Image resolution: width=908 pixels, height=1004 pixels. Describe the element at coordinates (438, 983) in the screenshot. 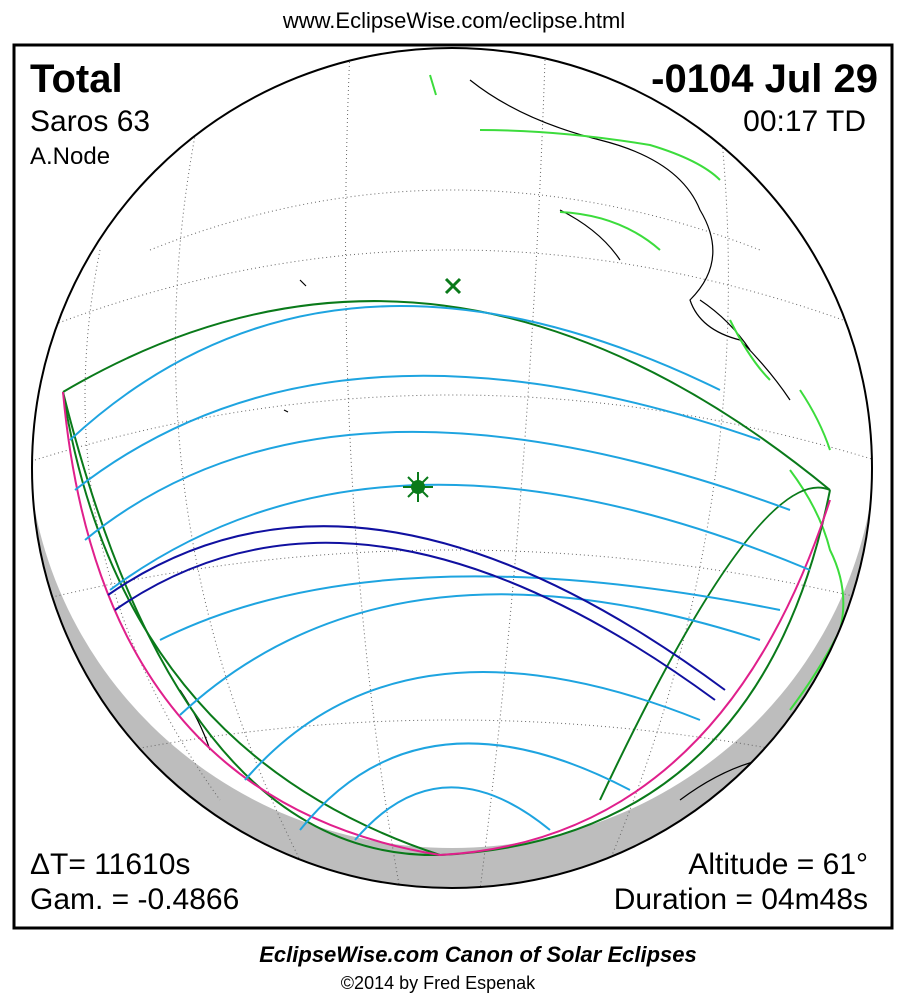

I see `credit: ©2014 by Fred Espenak` at that location.